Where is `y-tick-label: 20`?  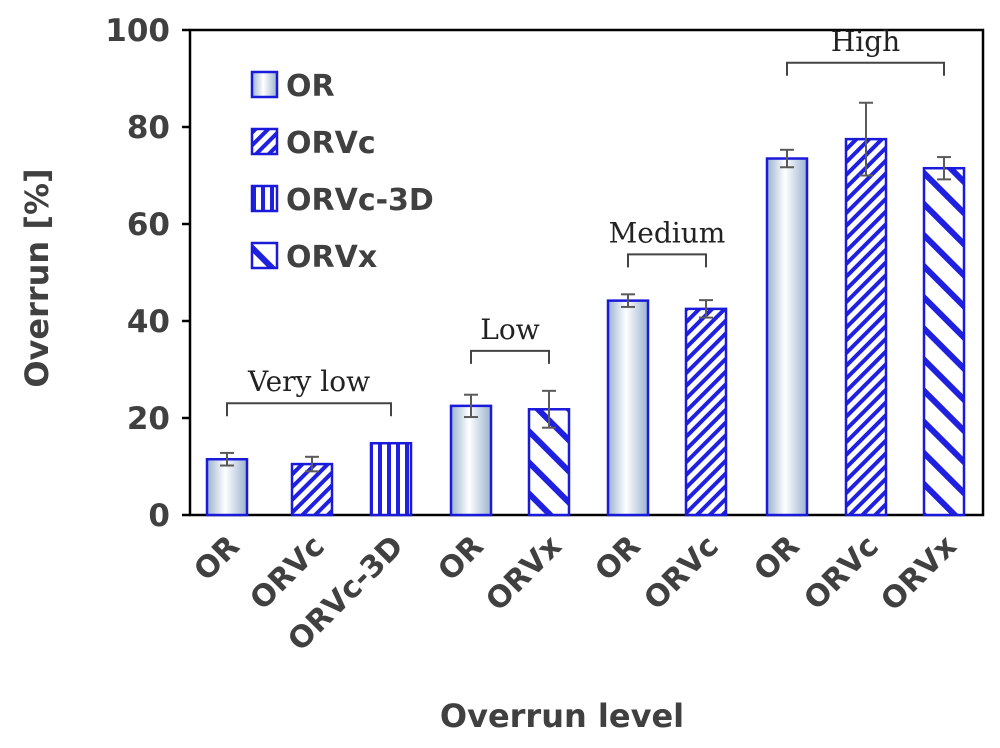
y-tick-label: 20 is located at coordinates (148, 419).